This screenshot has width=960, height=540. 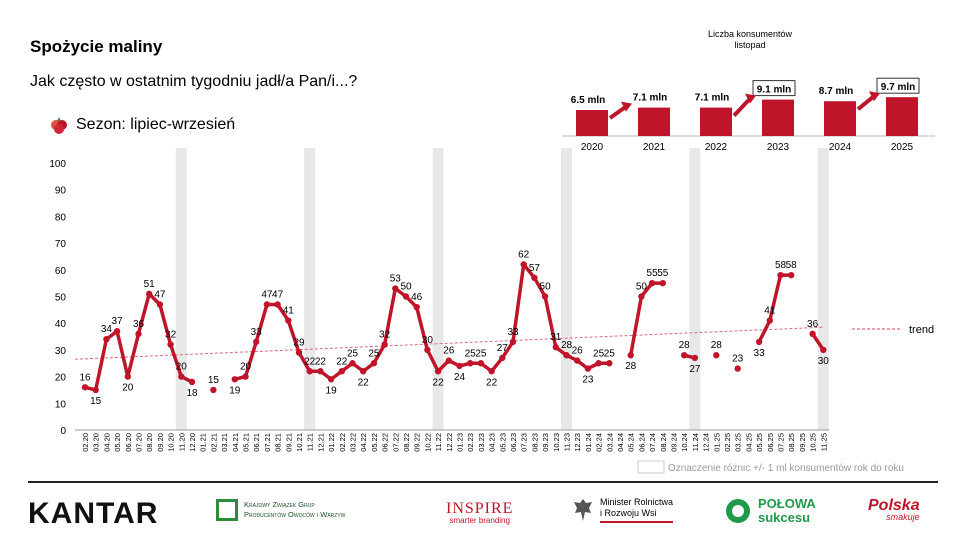 I want to click on x-tick-label: 06.22, so click(x=385, y=442).